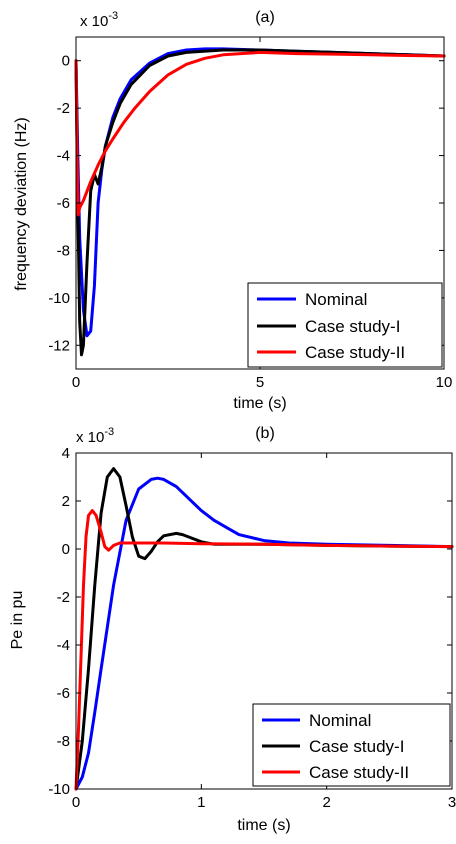 The width and height of the screenshot is (456, 844). Describe the element at coordinates (265, 17) in the screenshot. I see `chart-title: (a)` at that location.